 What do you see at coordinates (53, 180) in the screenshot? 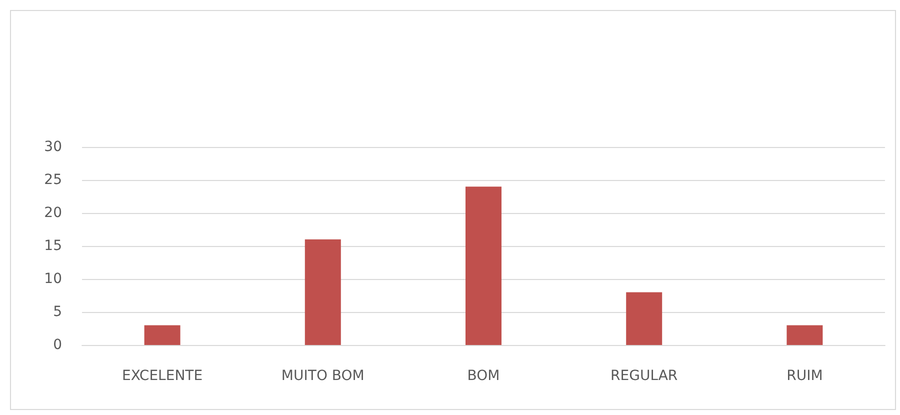
I see `y-tick-label: 25` at bounding box center [53, 180].